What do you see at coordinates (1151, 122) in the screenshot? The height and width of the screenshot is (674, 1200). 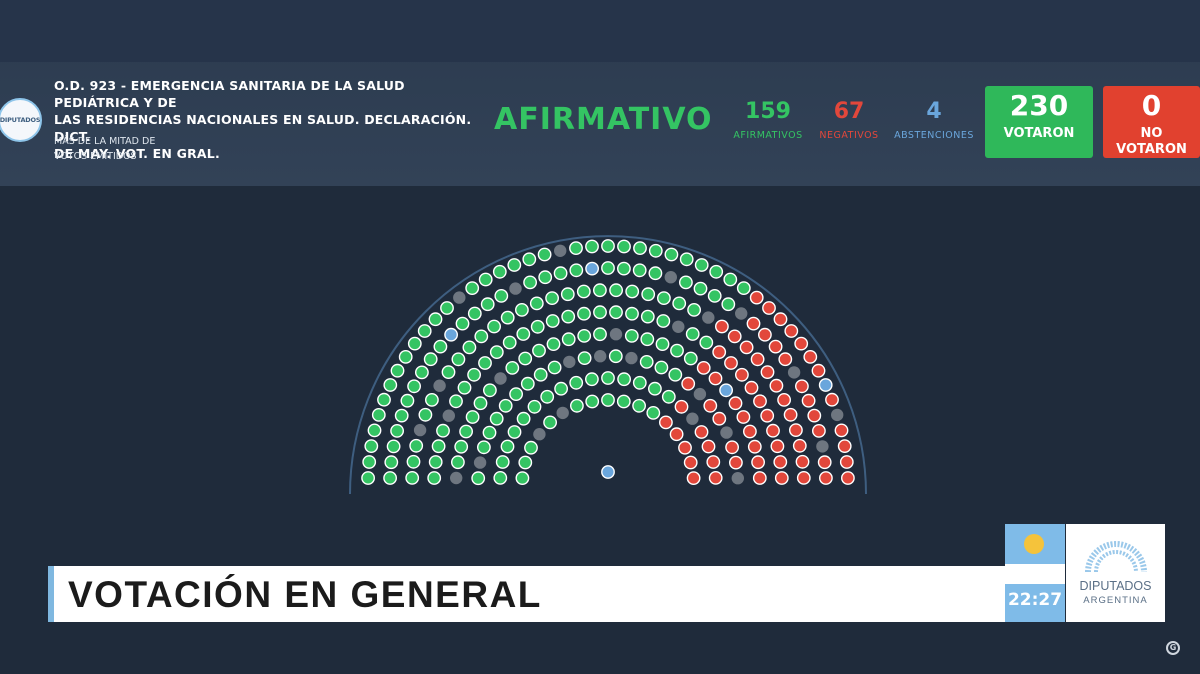 I see `no-votaron-box: 0 NO VOTARON` at bounding box center [1151, 122].